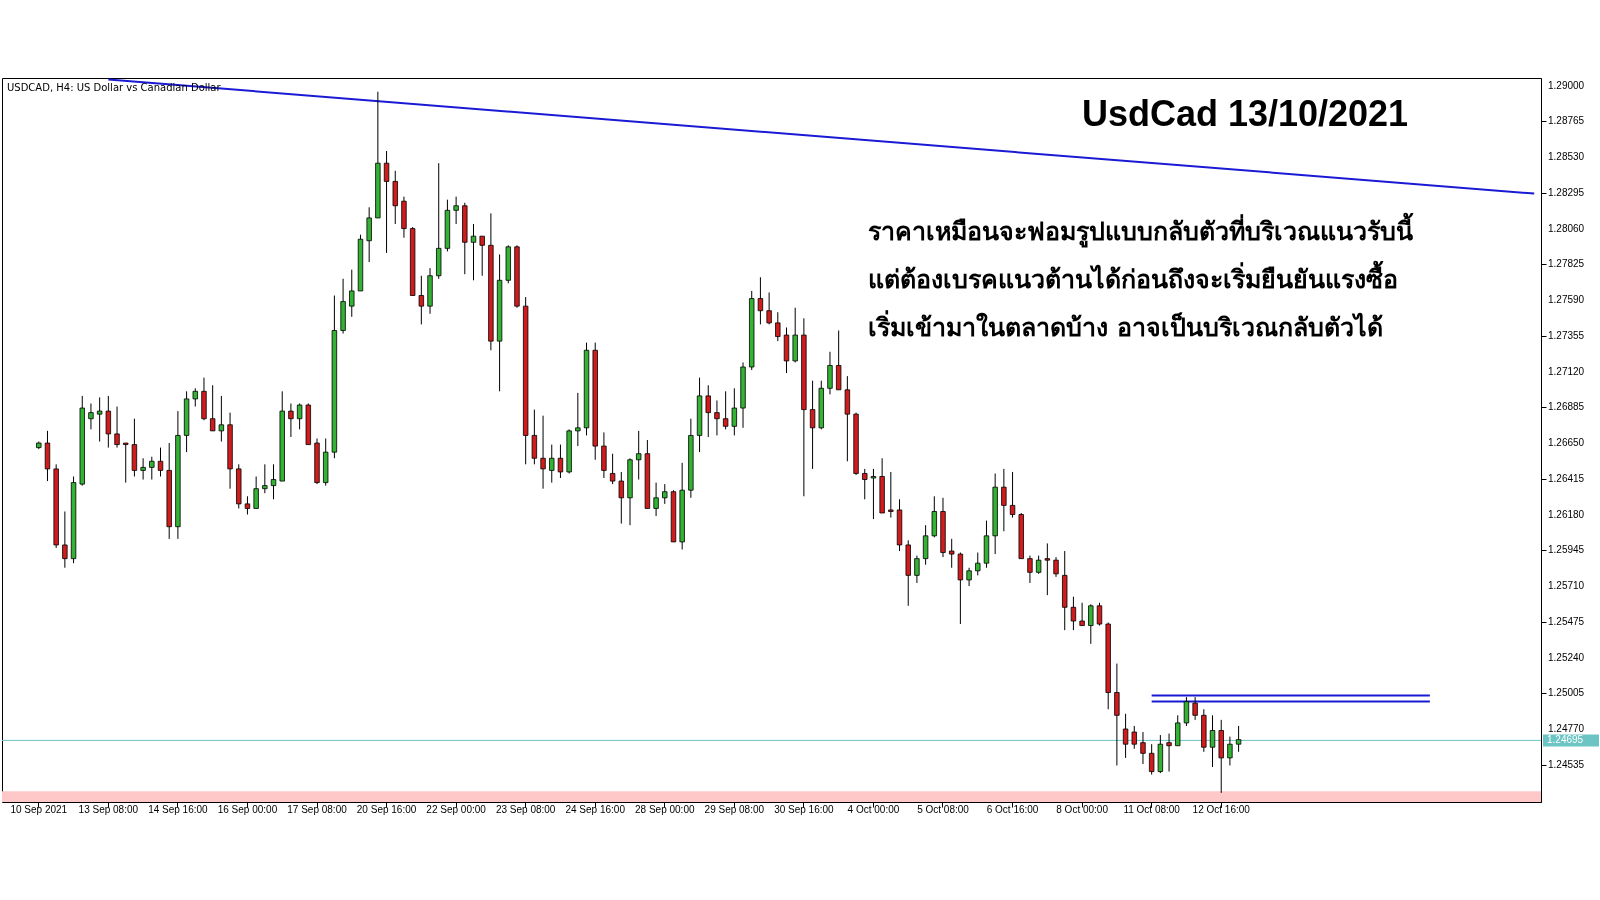  What do you see at coordinates (1566, 371) in the screenshot?
I see `y-tick-label: 1.27120` at bounding box center [1566, 371].